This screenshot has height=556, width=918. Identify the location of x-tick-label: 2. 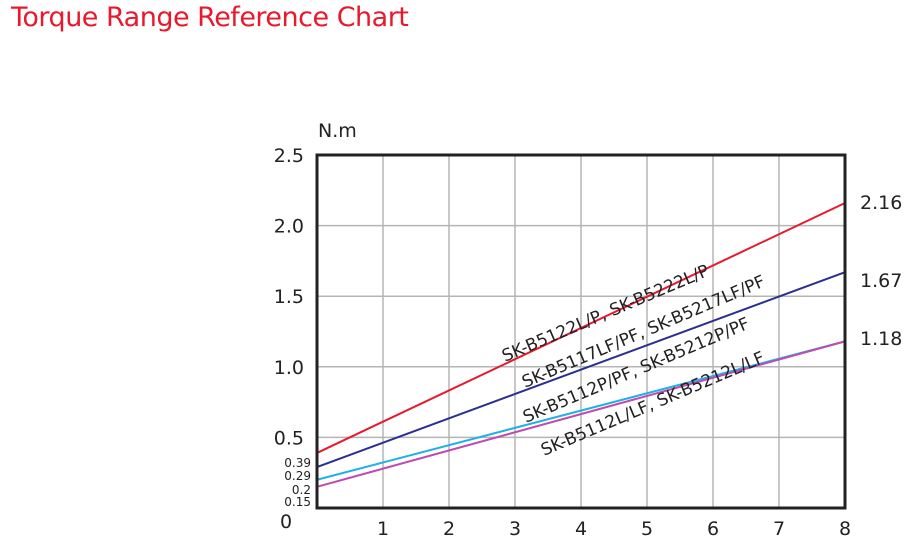
(449, 529).